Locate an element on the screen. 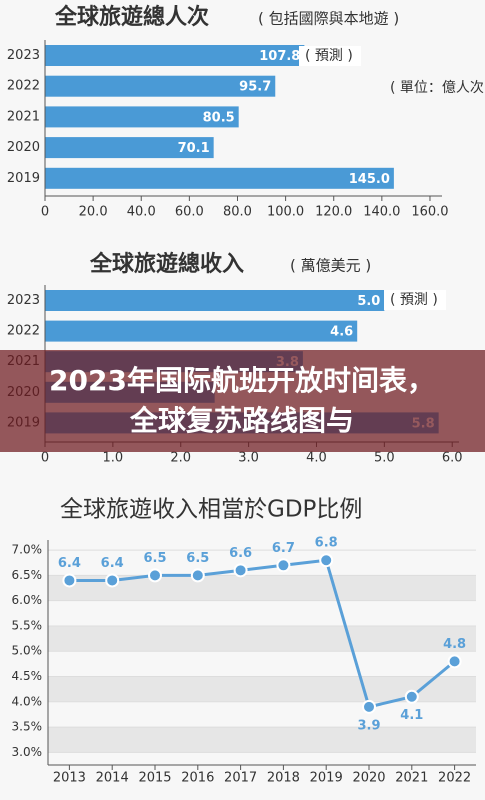 The height and width of the screenshot is (800, 485). y-tick-label: 4.0% is located at coordinates (27, 701).